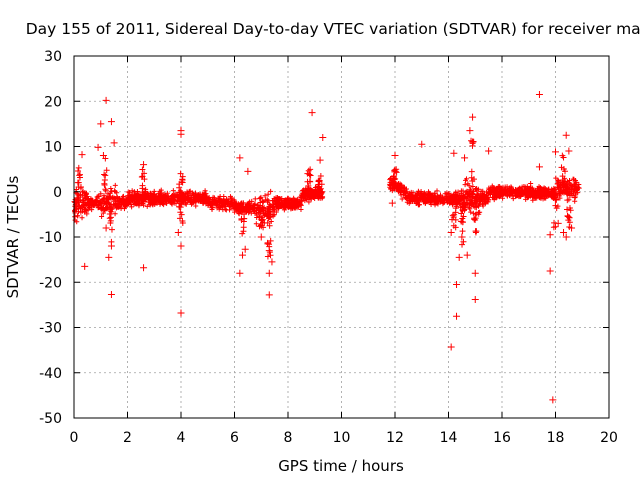  What do you see at coordinates (341, 466) in the screenshot?
I see `x-axis-label: GPS time / hours` at bounding box center [341, 466].